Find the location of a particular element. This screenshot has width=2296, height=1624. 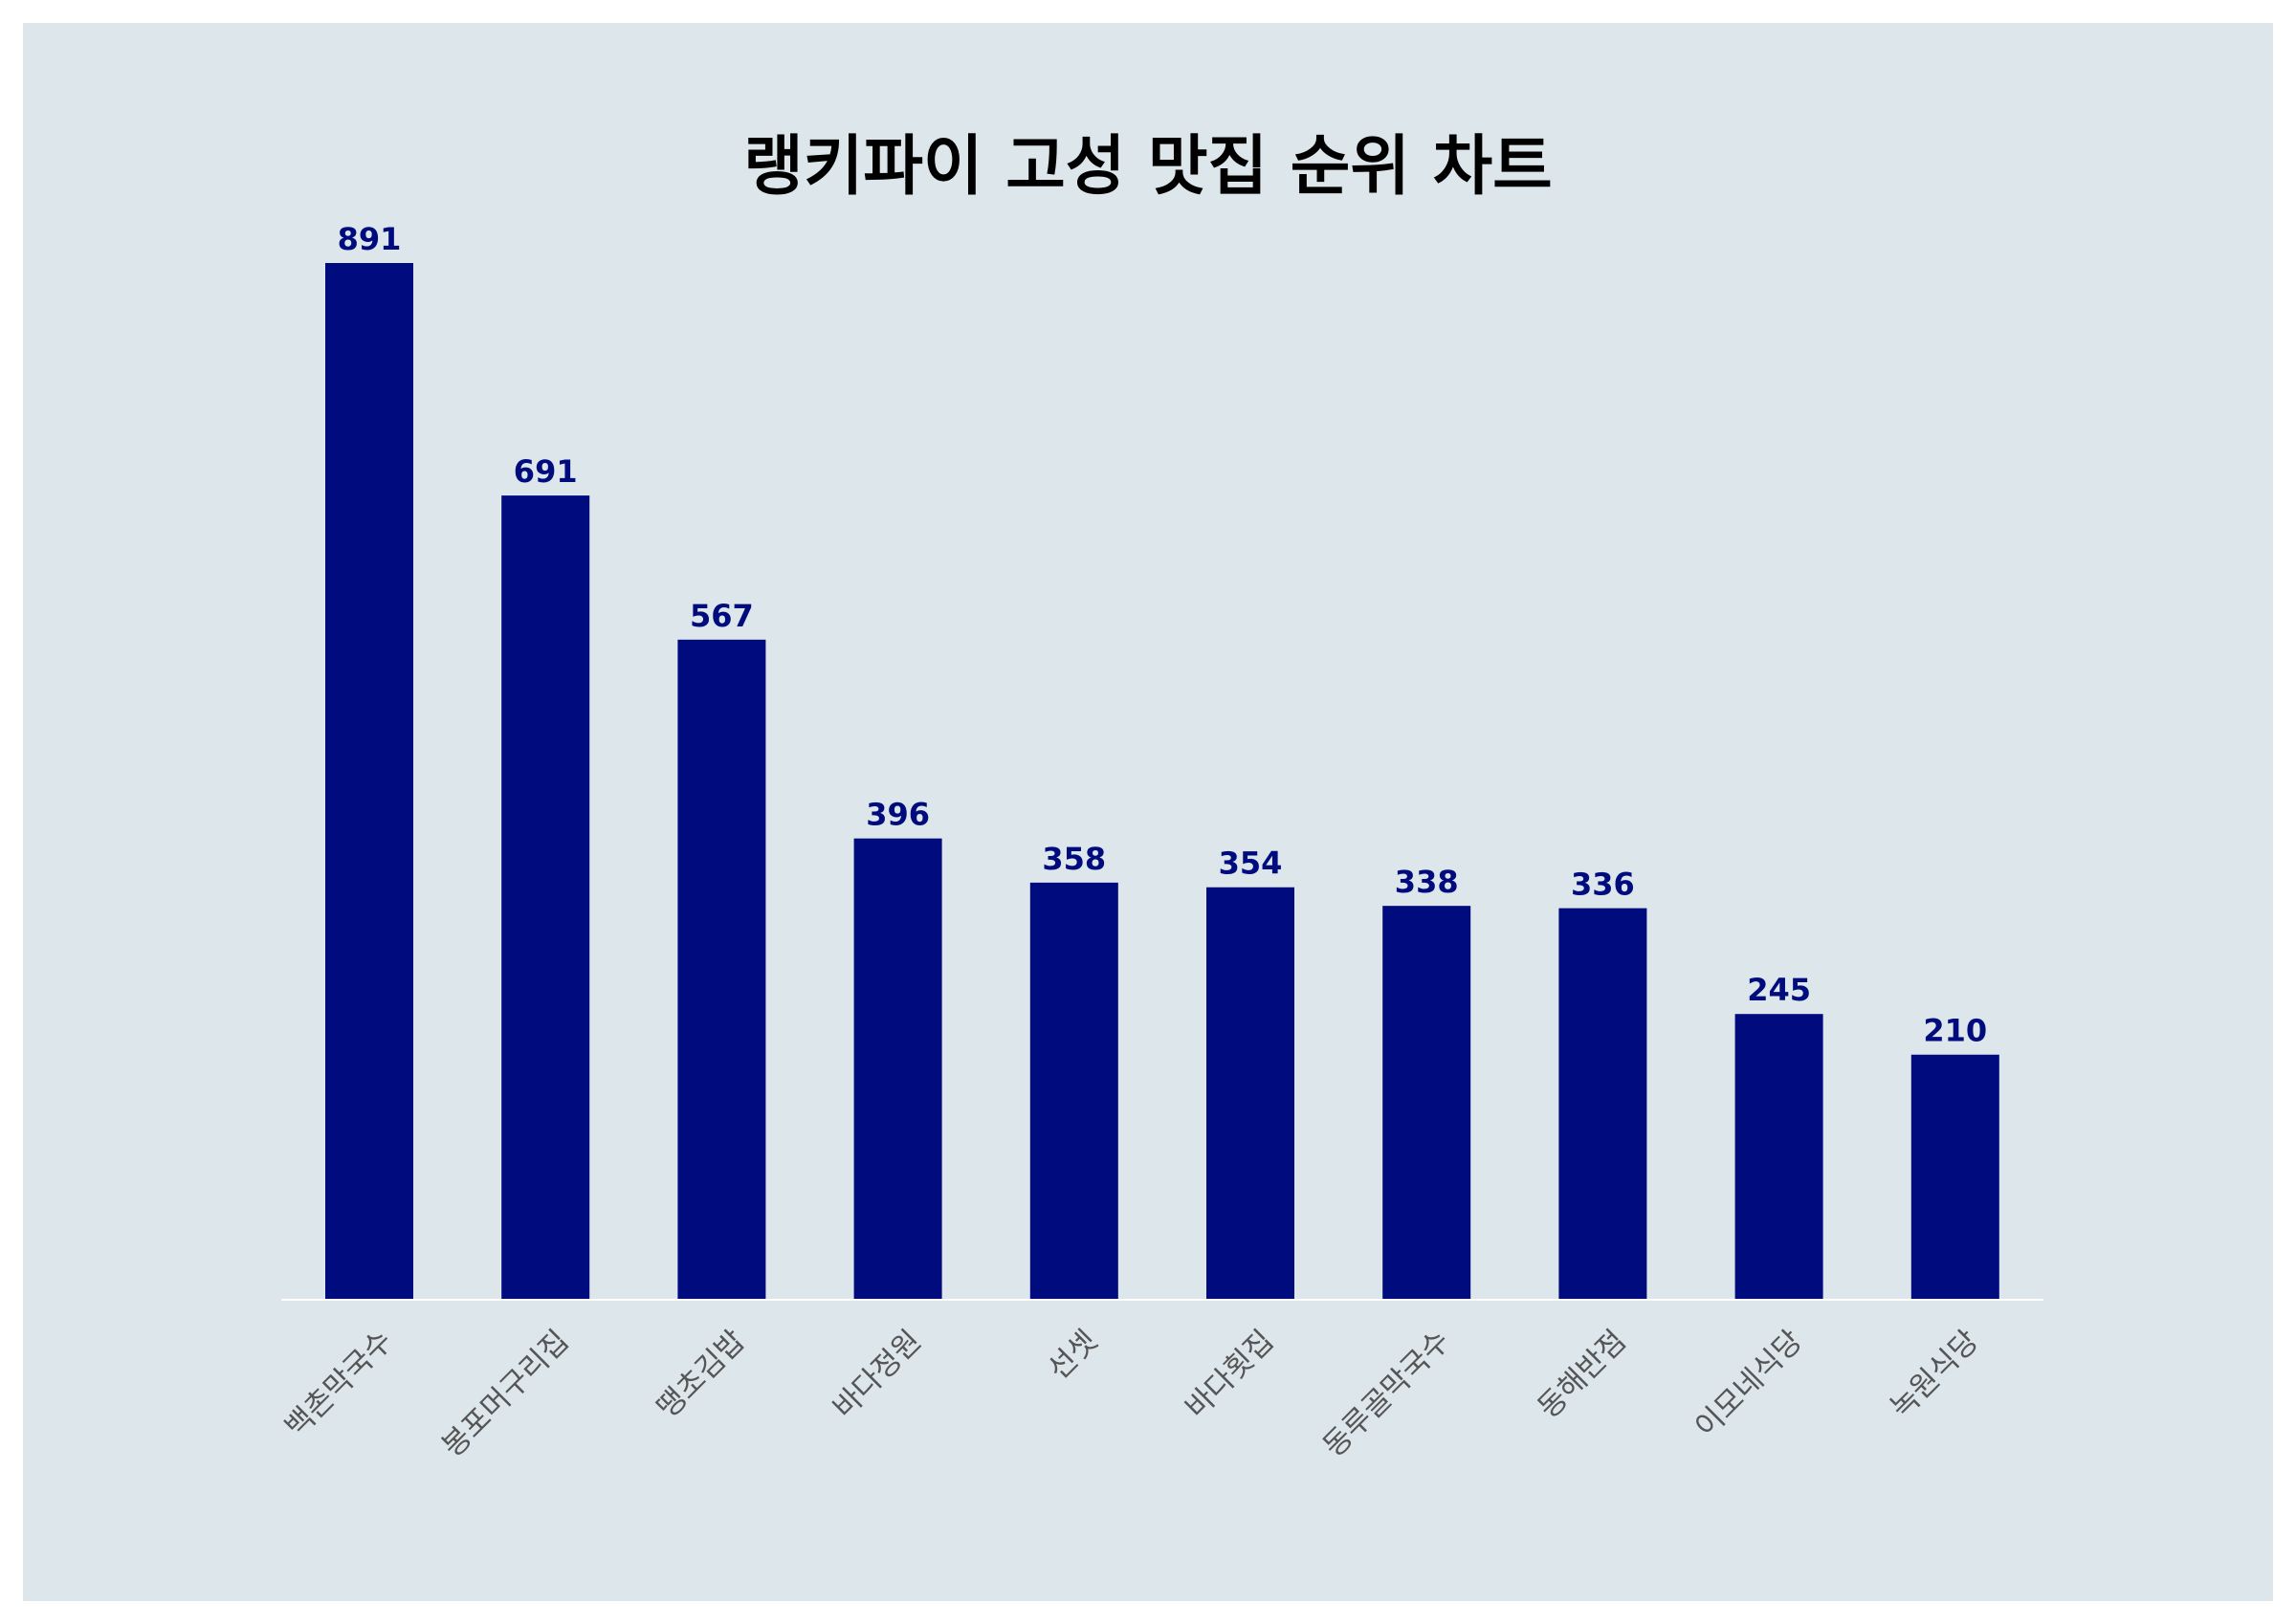

value-label-2: 691 is located at coordinates (546, 472).